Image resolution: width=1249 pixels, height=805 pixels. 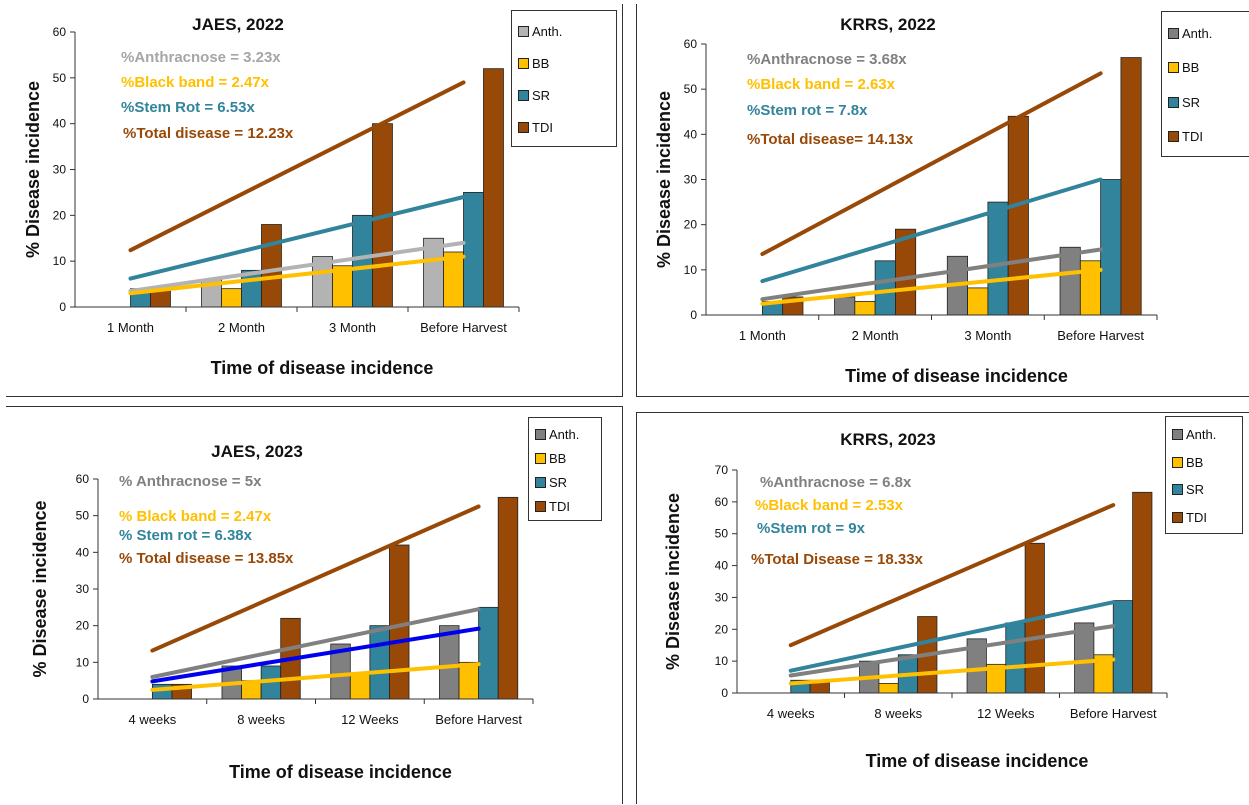 I want to click on trend-annotation: % Black band = 2.47x, so click(x=195, y=516).